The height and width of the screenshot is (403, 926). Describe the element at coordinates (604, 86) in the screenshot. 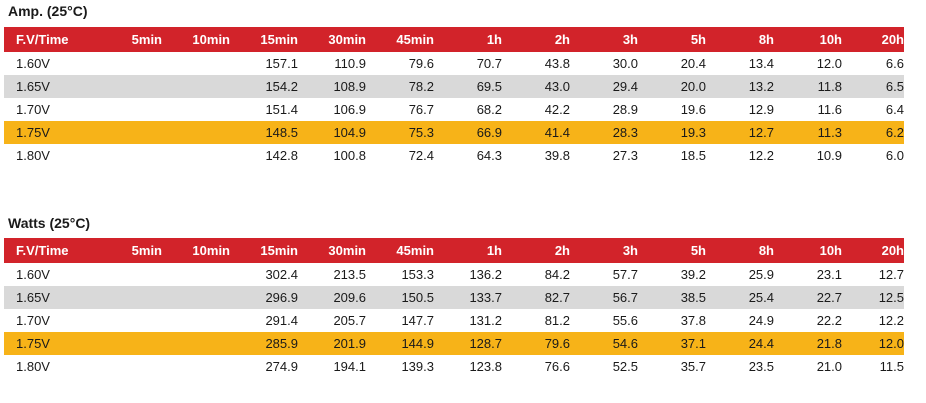

I see `value-cell: 29.4` at that location.